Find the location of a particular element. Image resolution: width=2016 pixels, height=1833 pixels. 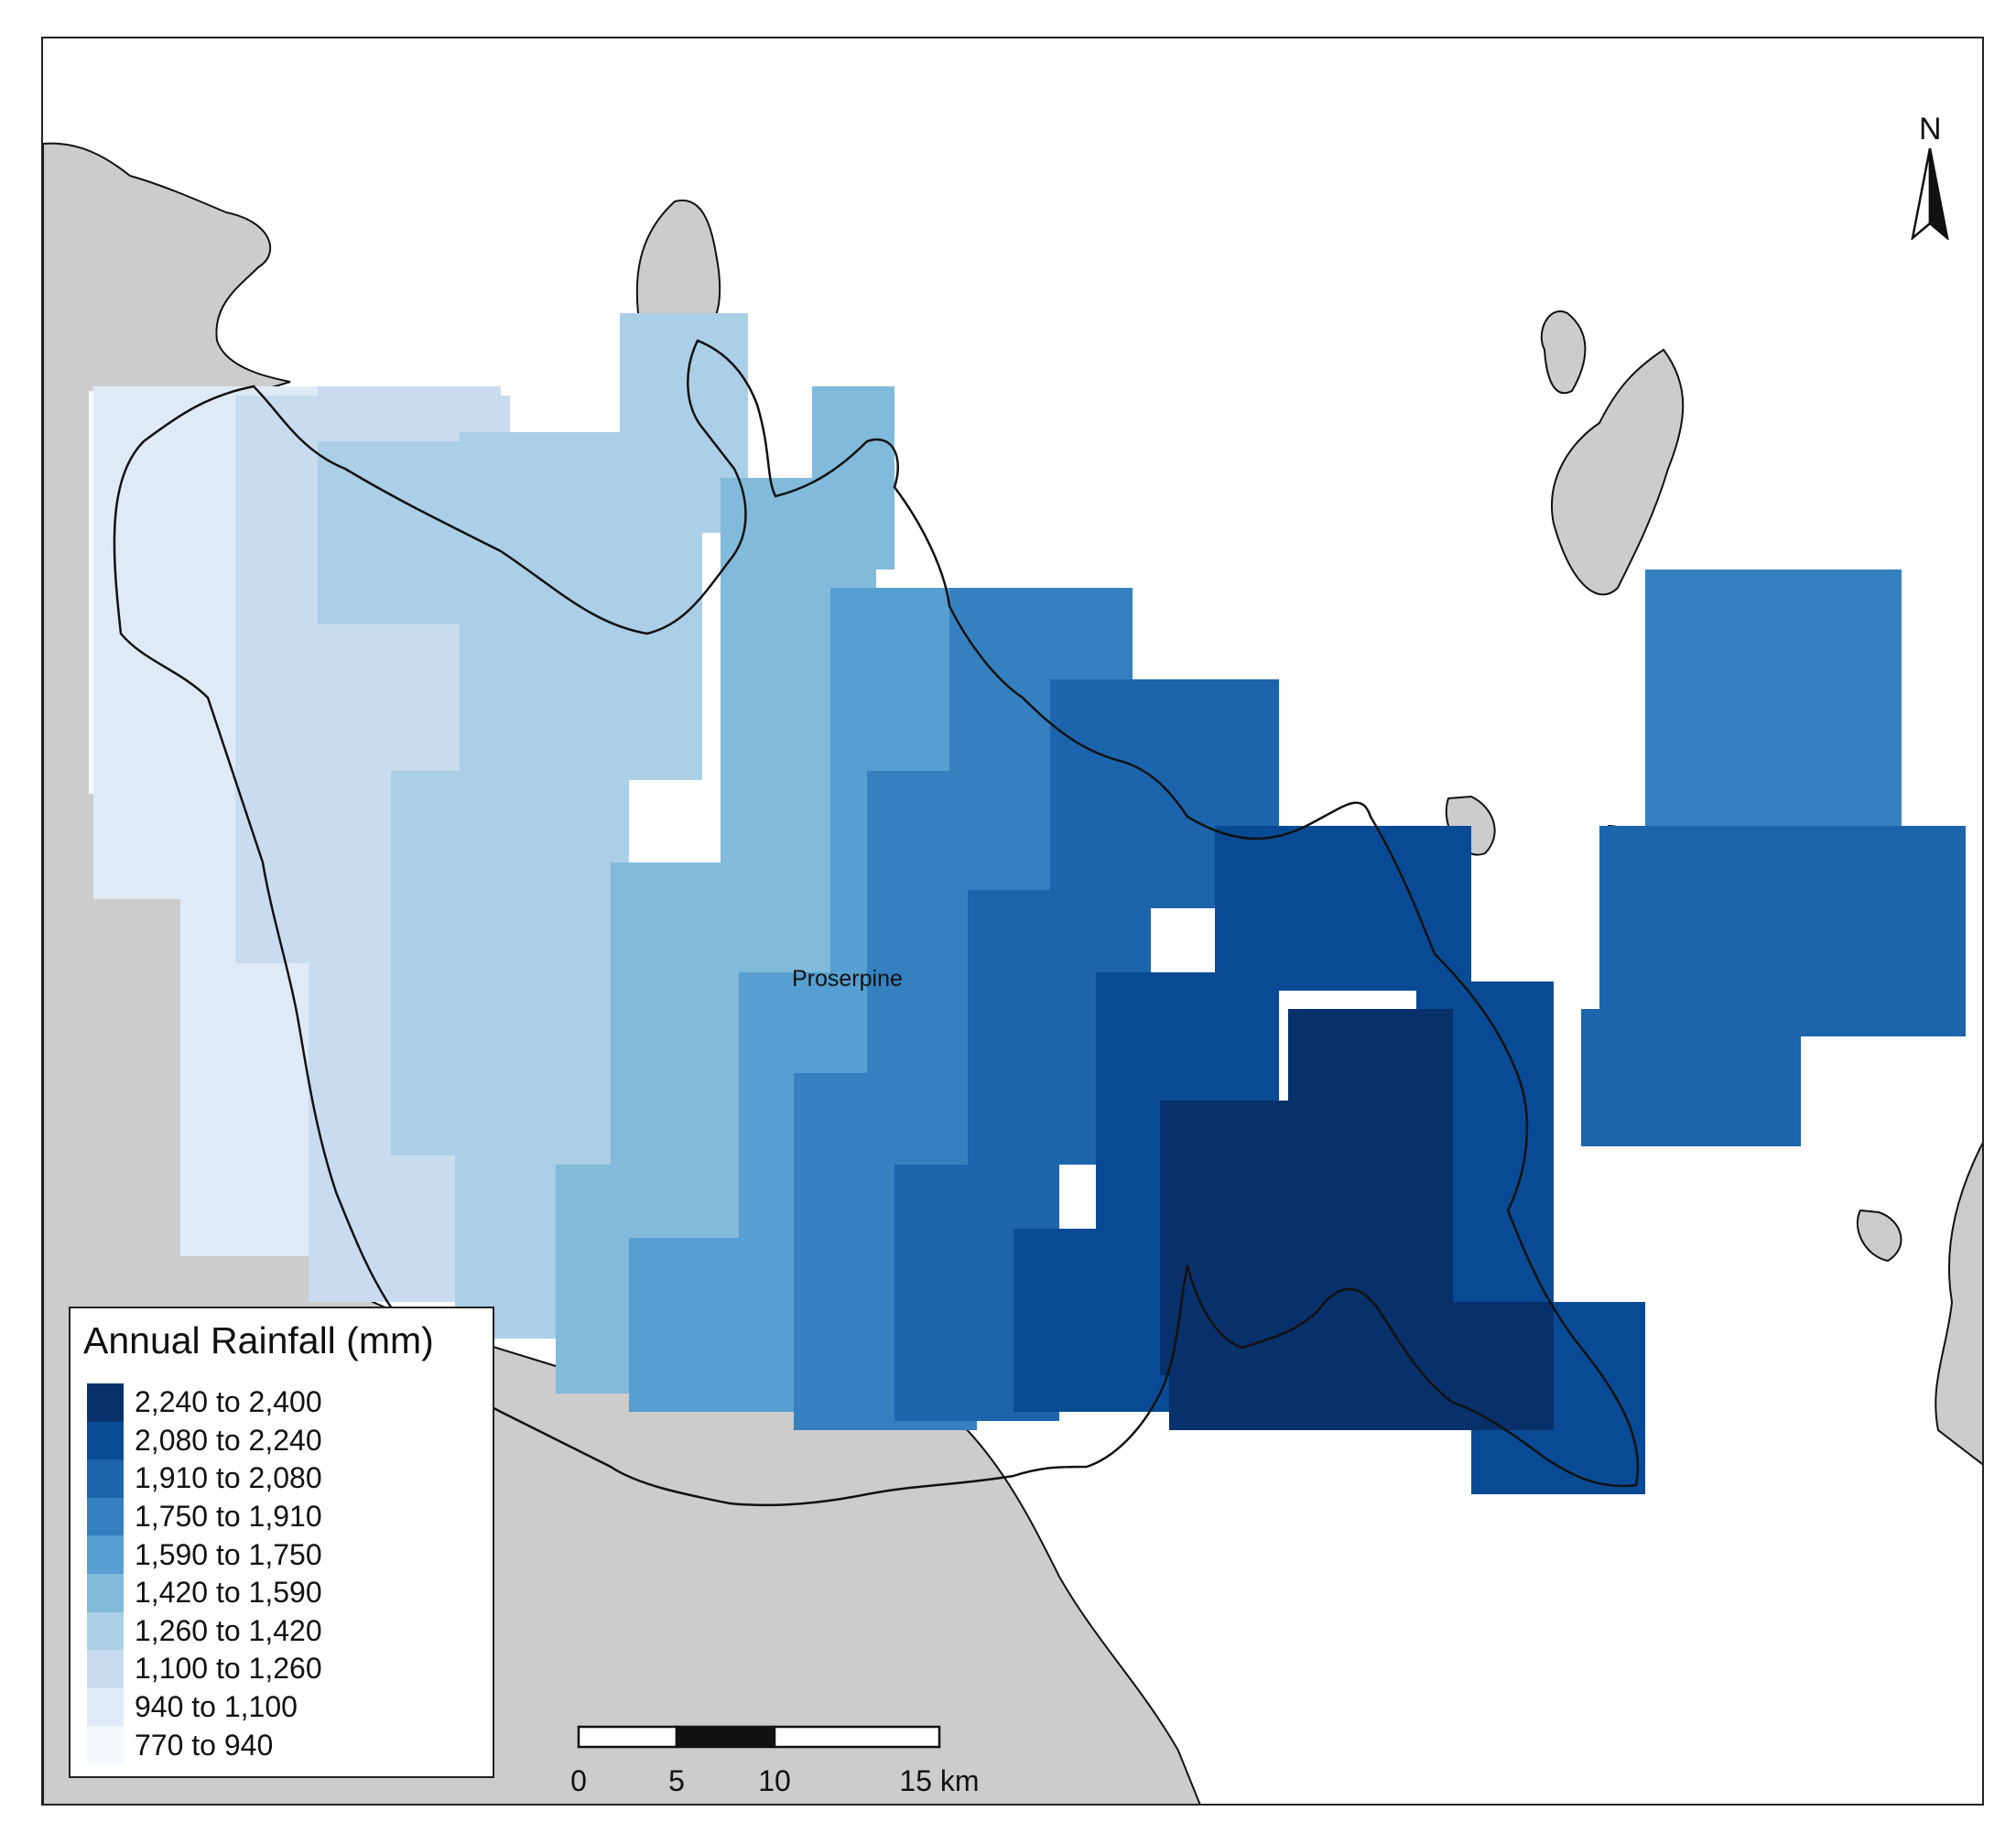

legend-item: 2,080 to 2,240 is located at coordinates (204, 1440).